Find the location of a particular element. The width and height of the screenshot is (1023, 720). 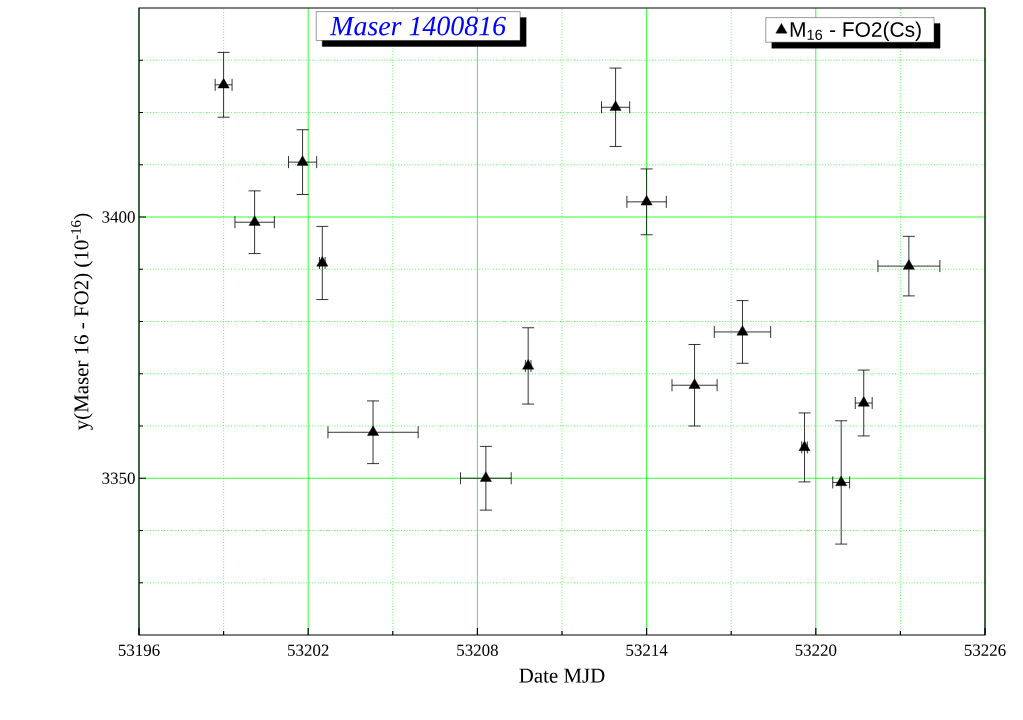

x-tick-label: 53214 is located at coordinates (647, 650).